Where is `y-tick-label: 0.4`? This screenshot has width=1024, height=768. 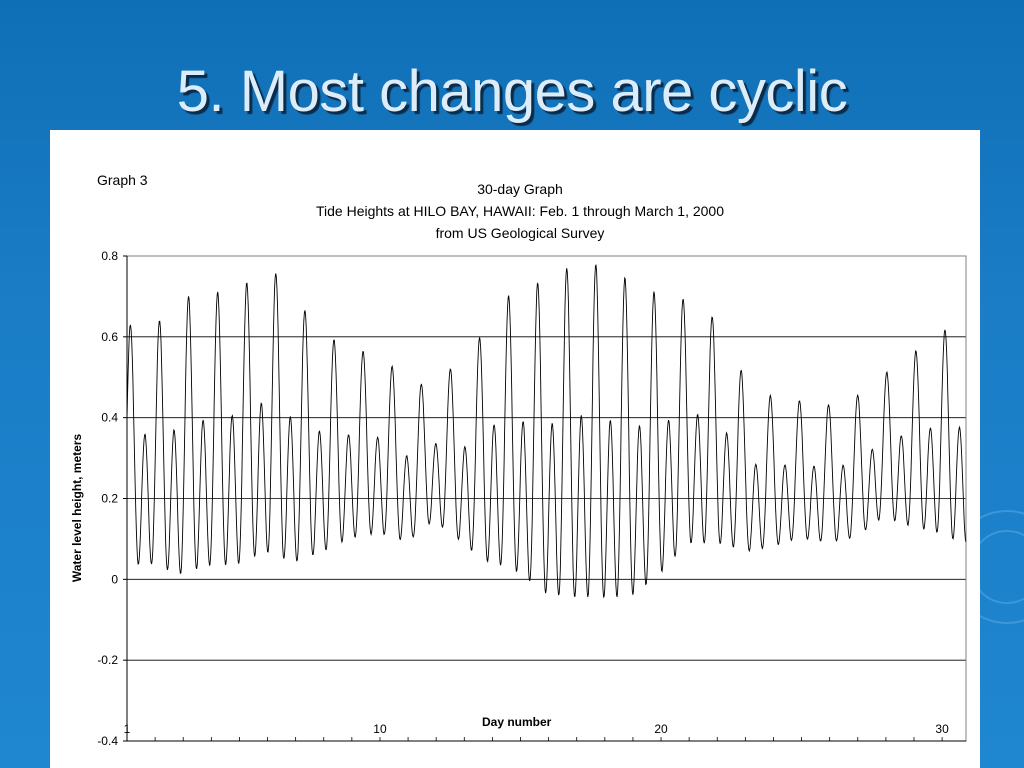
y-tick-label: 0.4 is located at coordinates (109, 418).